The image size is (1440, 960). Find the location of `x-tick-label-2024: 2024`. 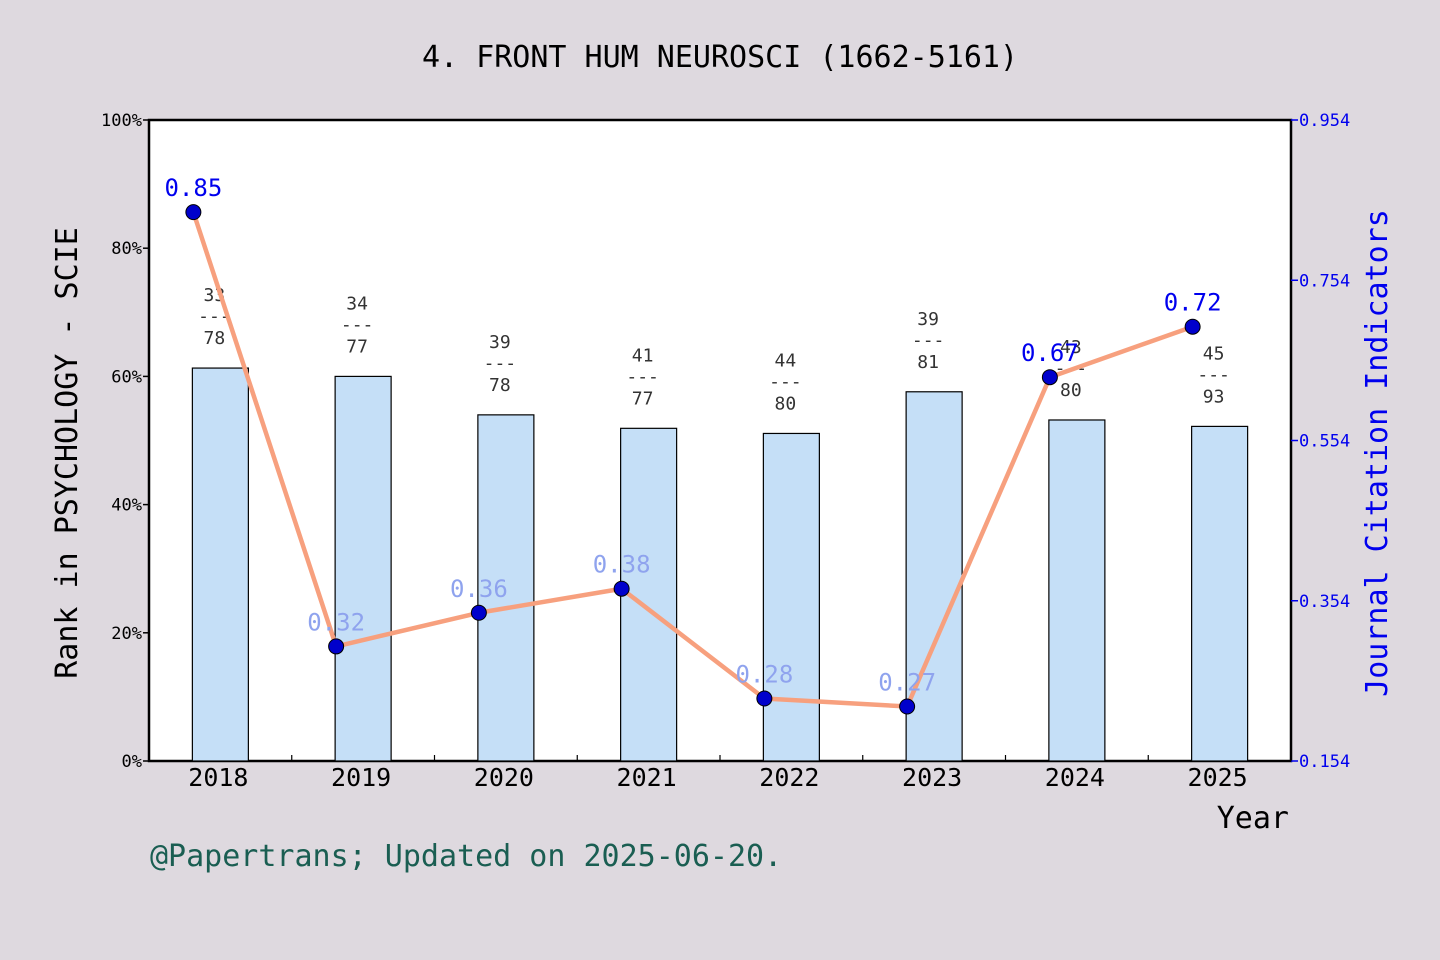

x-tick-label-2024: 2024 is located at coordinates (1075, 777).